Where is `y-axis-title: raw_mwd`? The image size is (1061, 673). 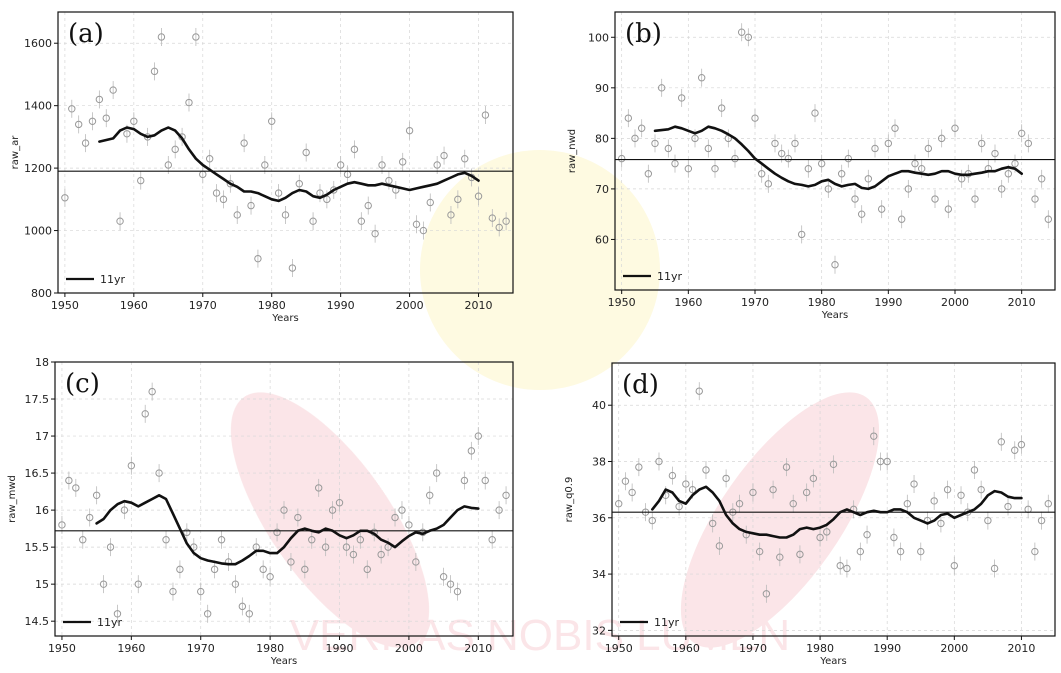 y-axis-title: raw_mwd is located at coordinates (12, 499).